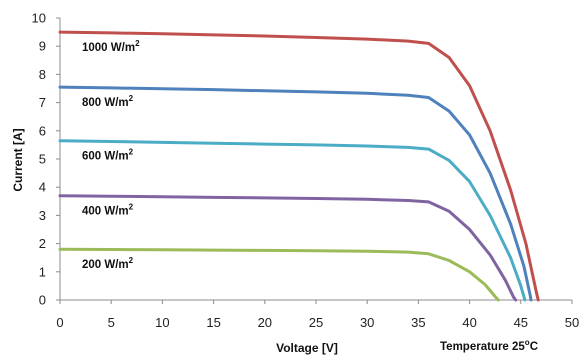 This screenshot has height=355, width=583. I want to click on y-tick-label: 8, so click(42, 74).